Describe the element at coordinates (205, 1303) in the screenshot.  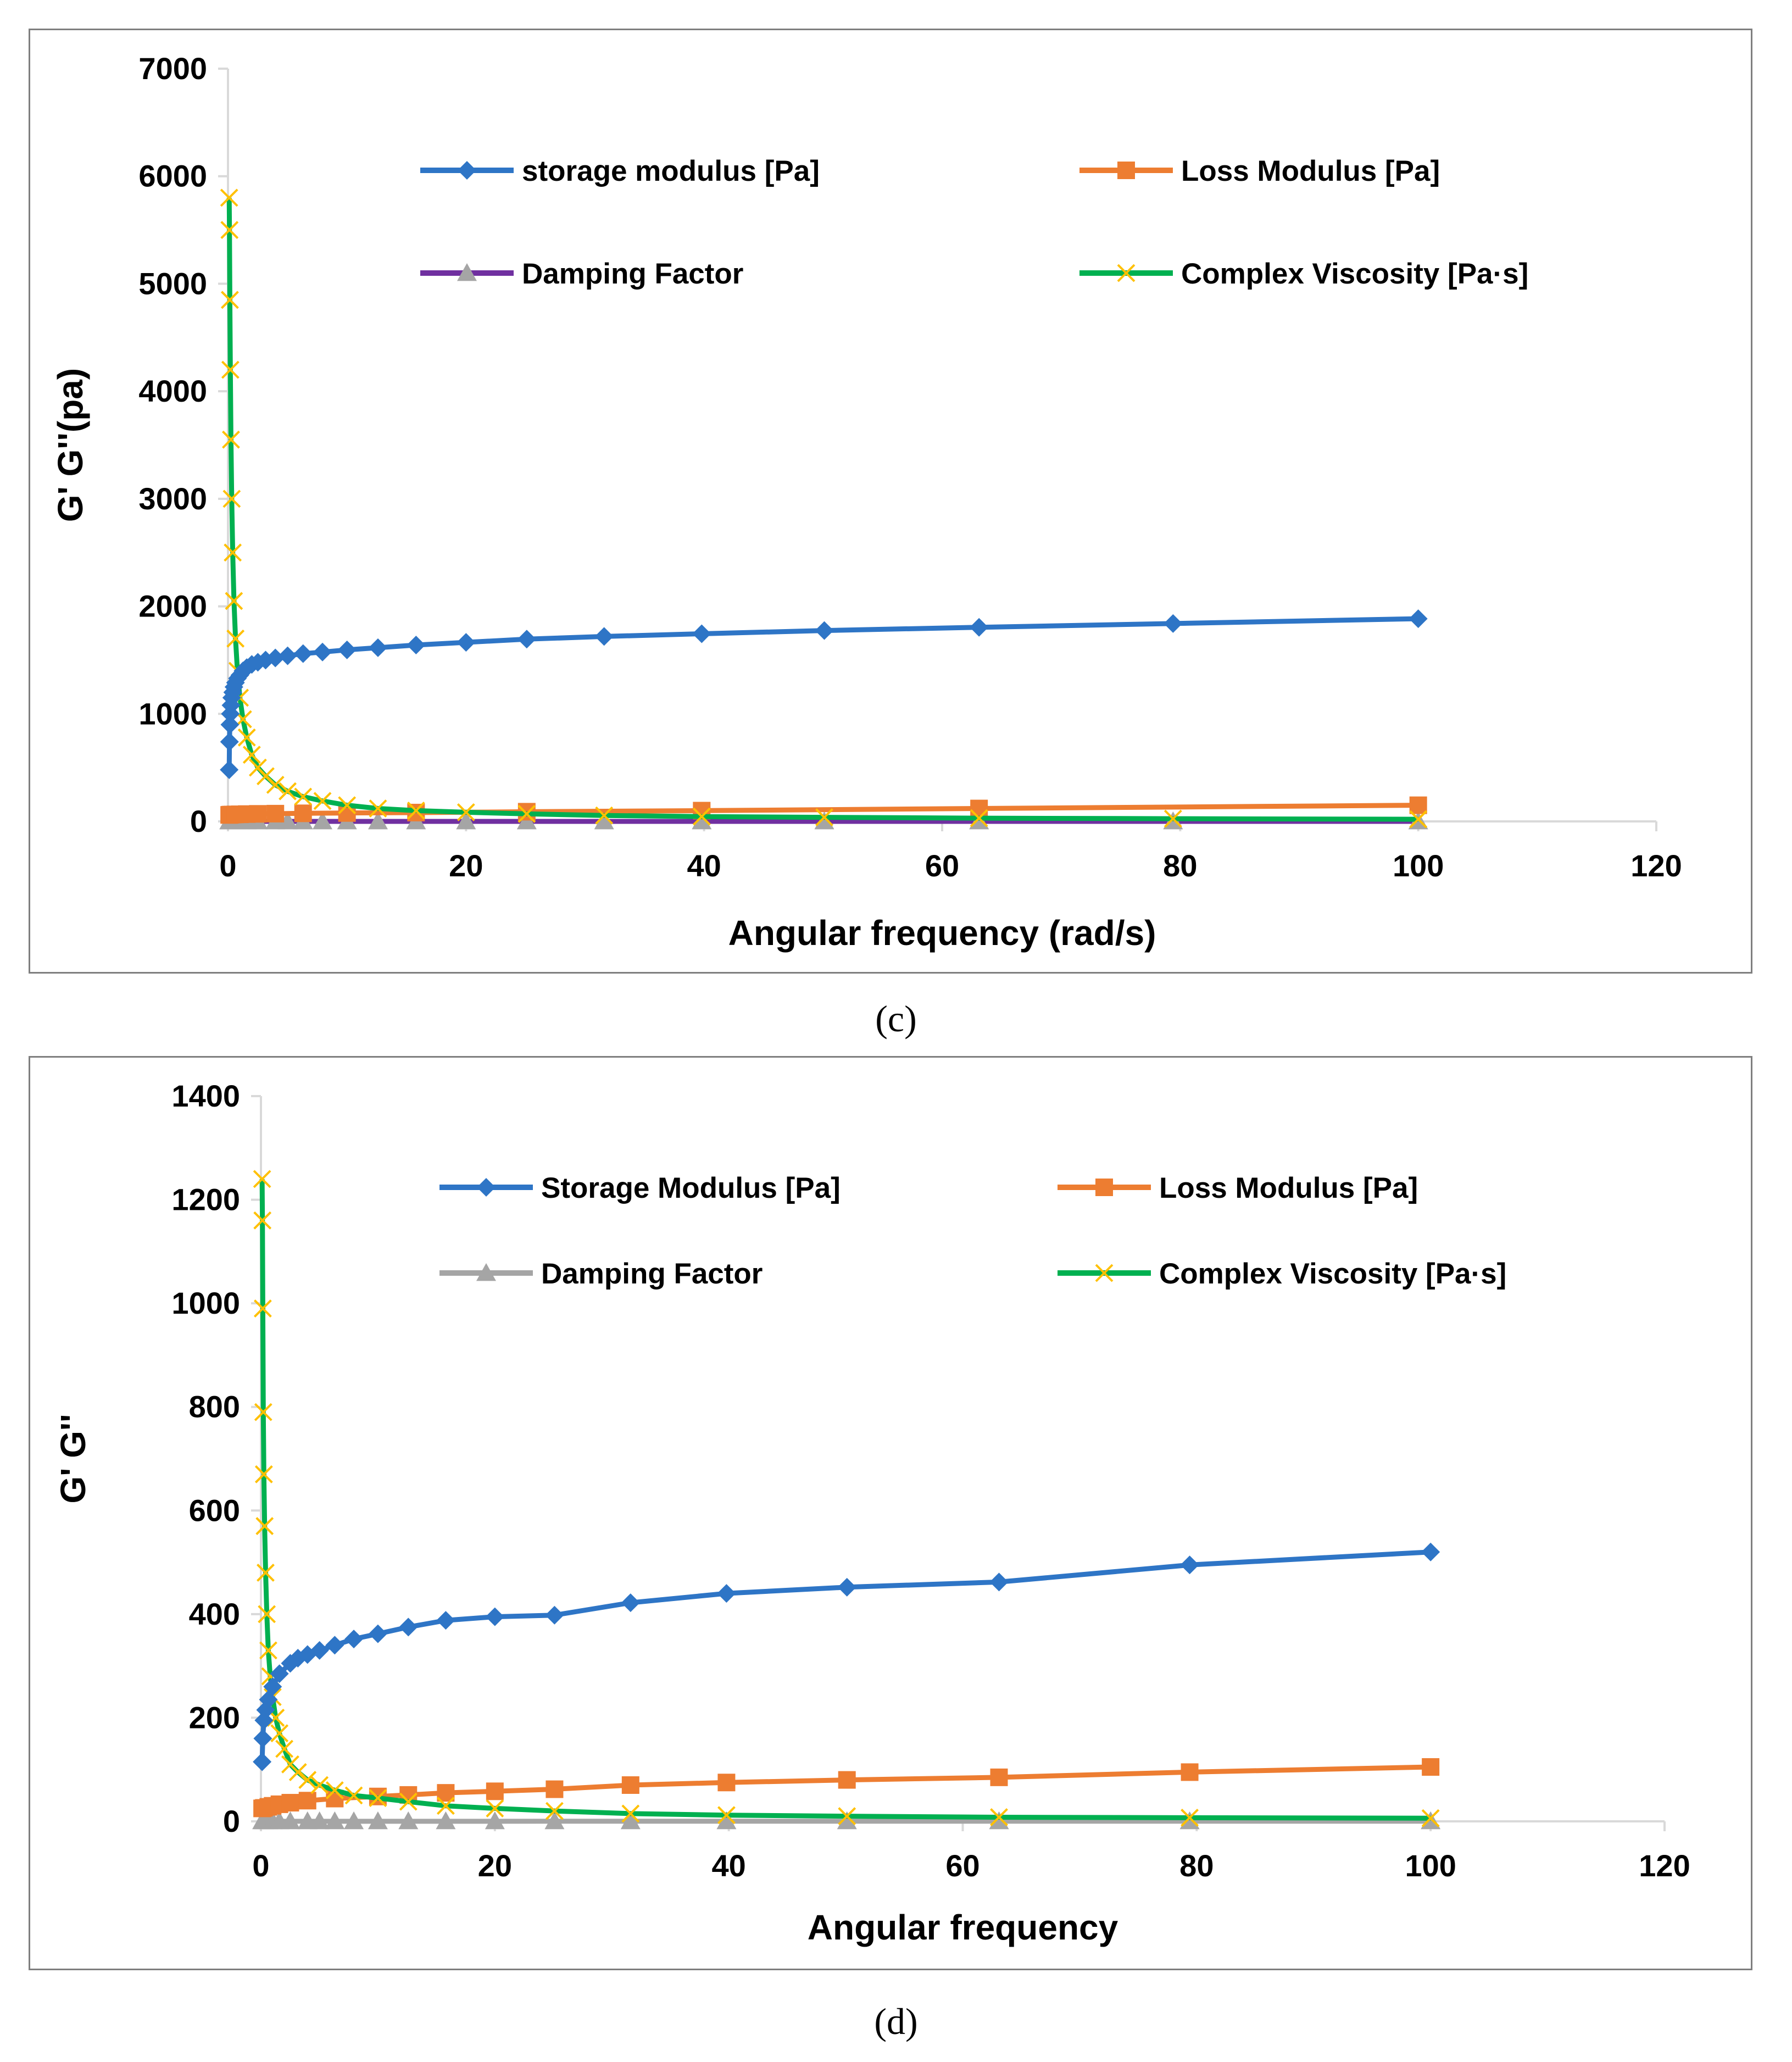
I see `chart-d-y-tick-label: 1000` at that location.